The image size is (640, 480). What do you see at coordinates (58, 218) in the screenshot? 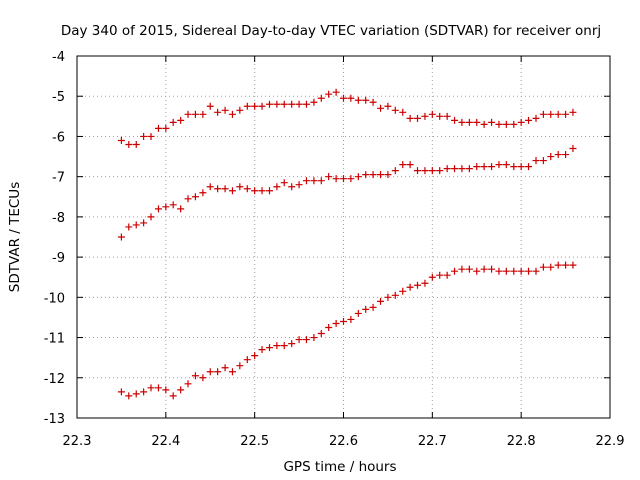
I see `y-tick-label: -8` at bounding box center [58, 218].